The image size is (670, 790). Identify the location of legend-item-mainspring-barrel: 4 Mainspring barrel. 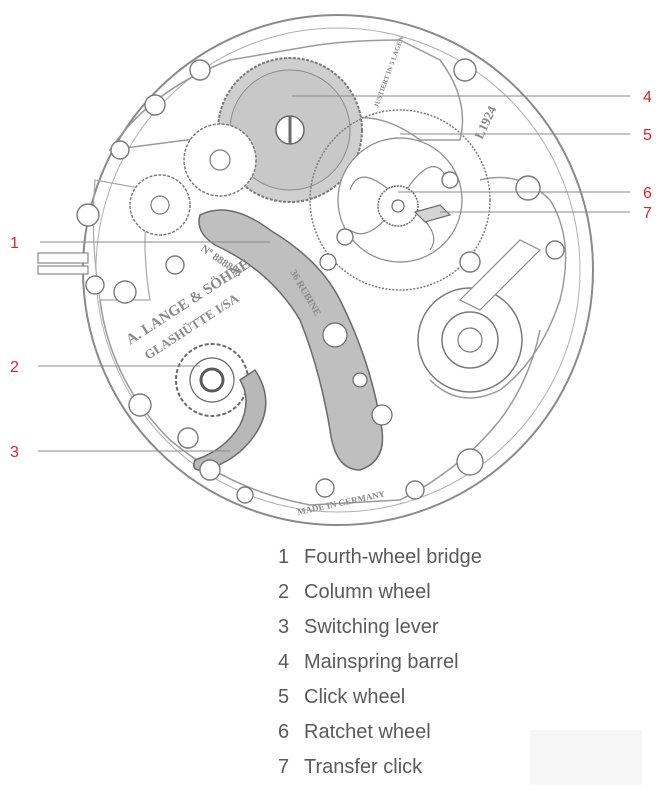
(458, 662).